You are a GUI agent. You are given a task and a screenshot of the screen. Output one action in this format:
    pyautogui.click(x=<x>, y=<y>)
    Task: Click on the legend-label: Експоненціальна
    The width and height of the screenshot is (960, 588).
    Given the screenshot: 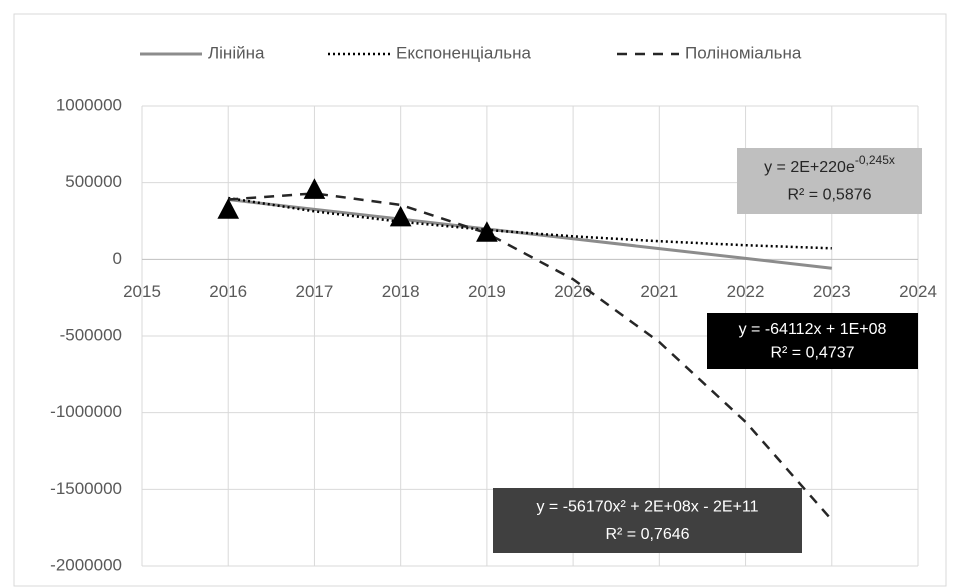 What is the action you would take?
    pyautogui.click(x=463, y=52)
    